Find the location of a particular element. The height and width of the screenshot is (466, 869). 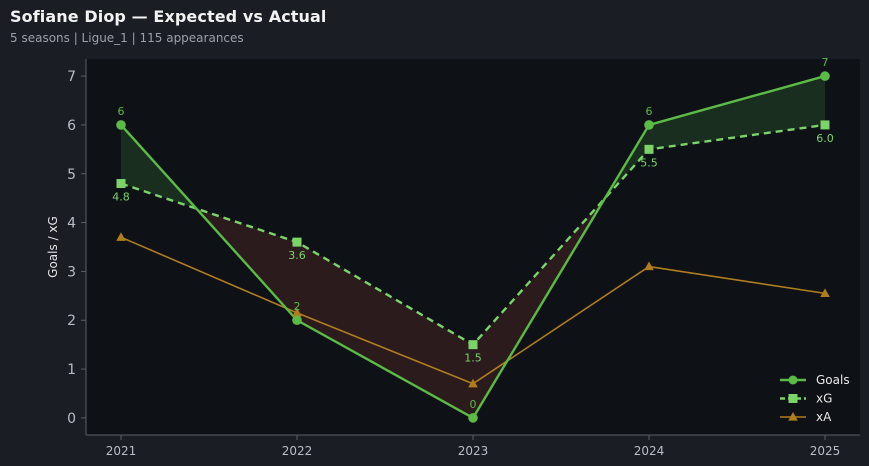

y-axis-label: Goals / xG is located at coordinates (53, 247).